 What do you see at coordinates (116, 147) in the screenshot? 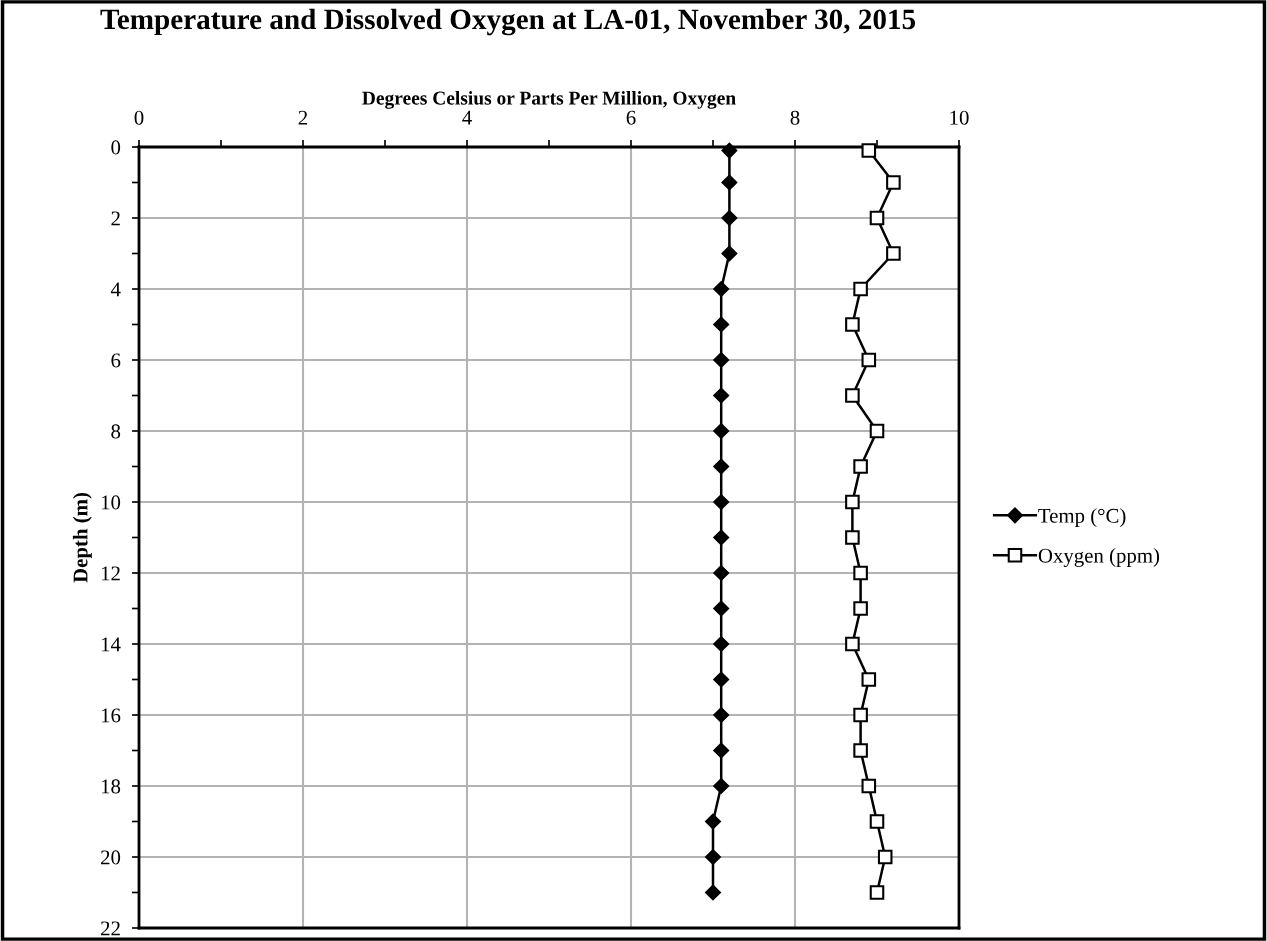
I see `y-tick-label: 0` at bounding box center [116, 147].